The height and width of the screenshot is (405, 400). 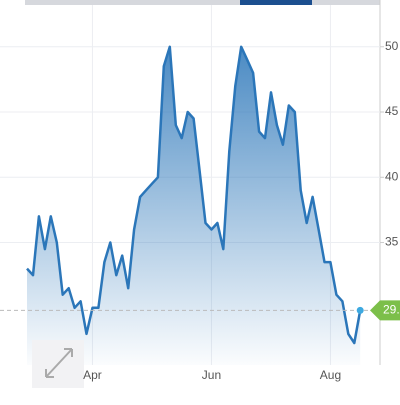 What do you see at coordinates (392, 176) in the screenshot?
I see `y-tick-label: 40` at bounding box center [392, 176].